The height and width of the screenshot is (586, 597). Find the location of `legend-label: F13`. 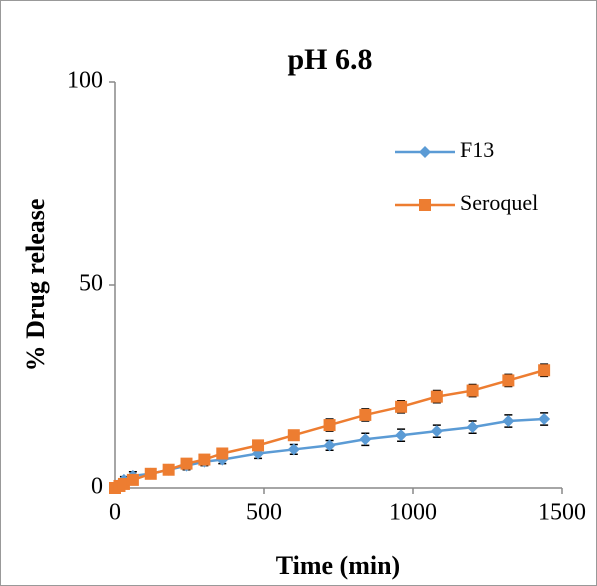

legend-label: F13 is located at coordinates (477, 149).